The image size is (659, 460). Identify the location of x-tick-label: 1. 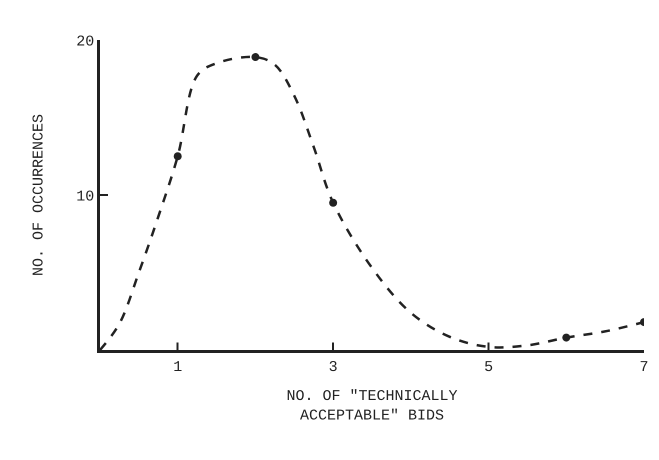
(177, 367).